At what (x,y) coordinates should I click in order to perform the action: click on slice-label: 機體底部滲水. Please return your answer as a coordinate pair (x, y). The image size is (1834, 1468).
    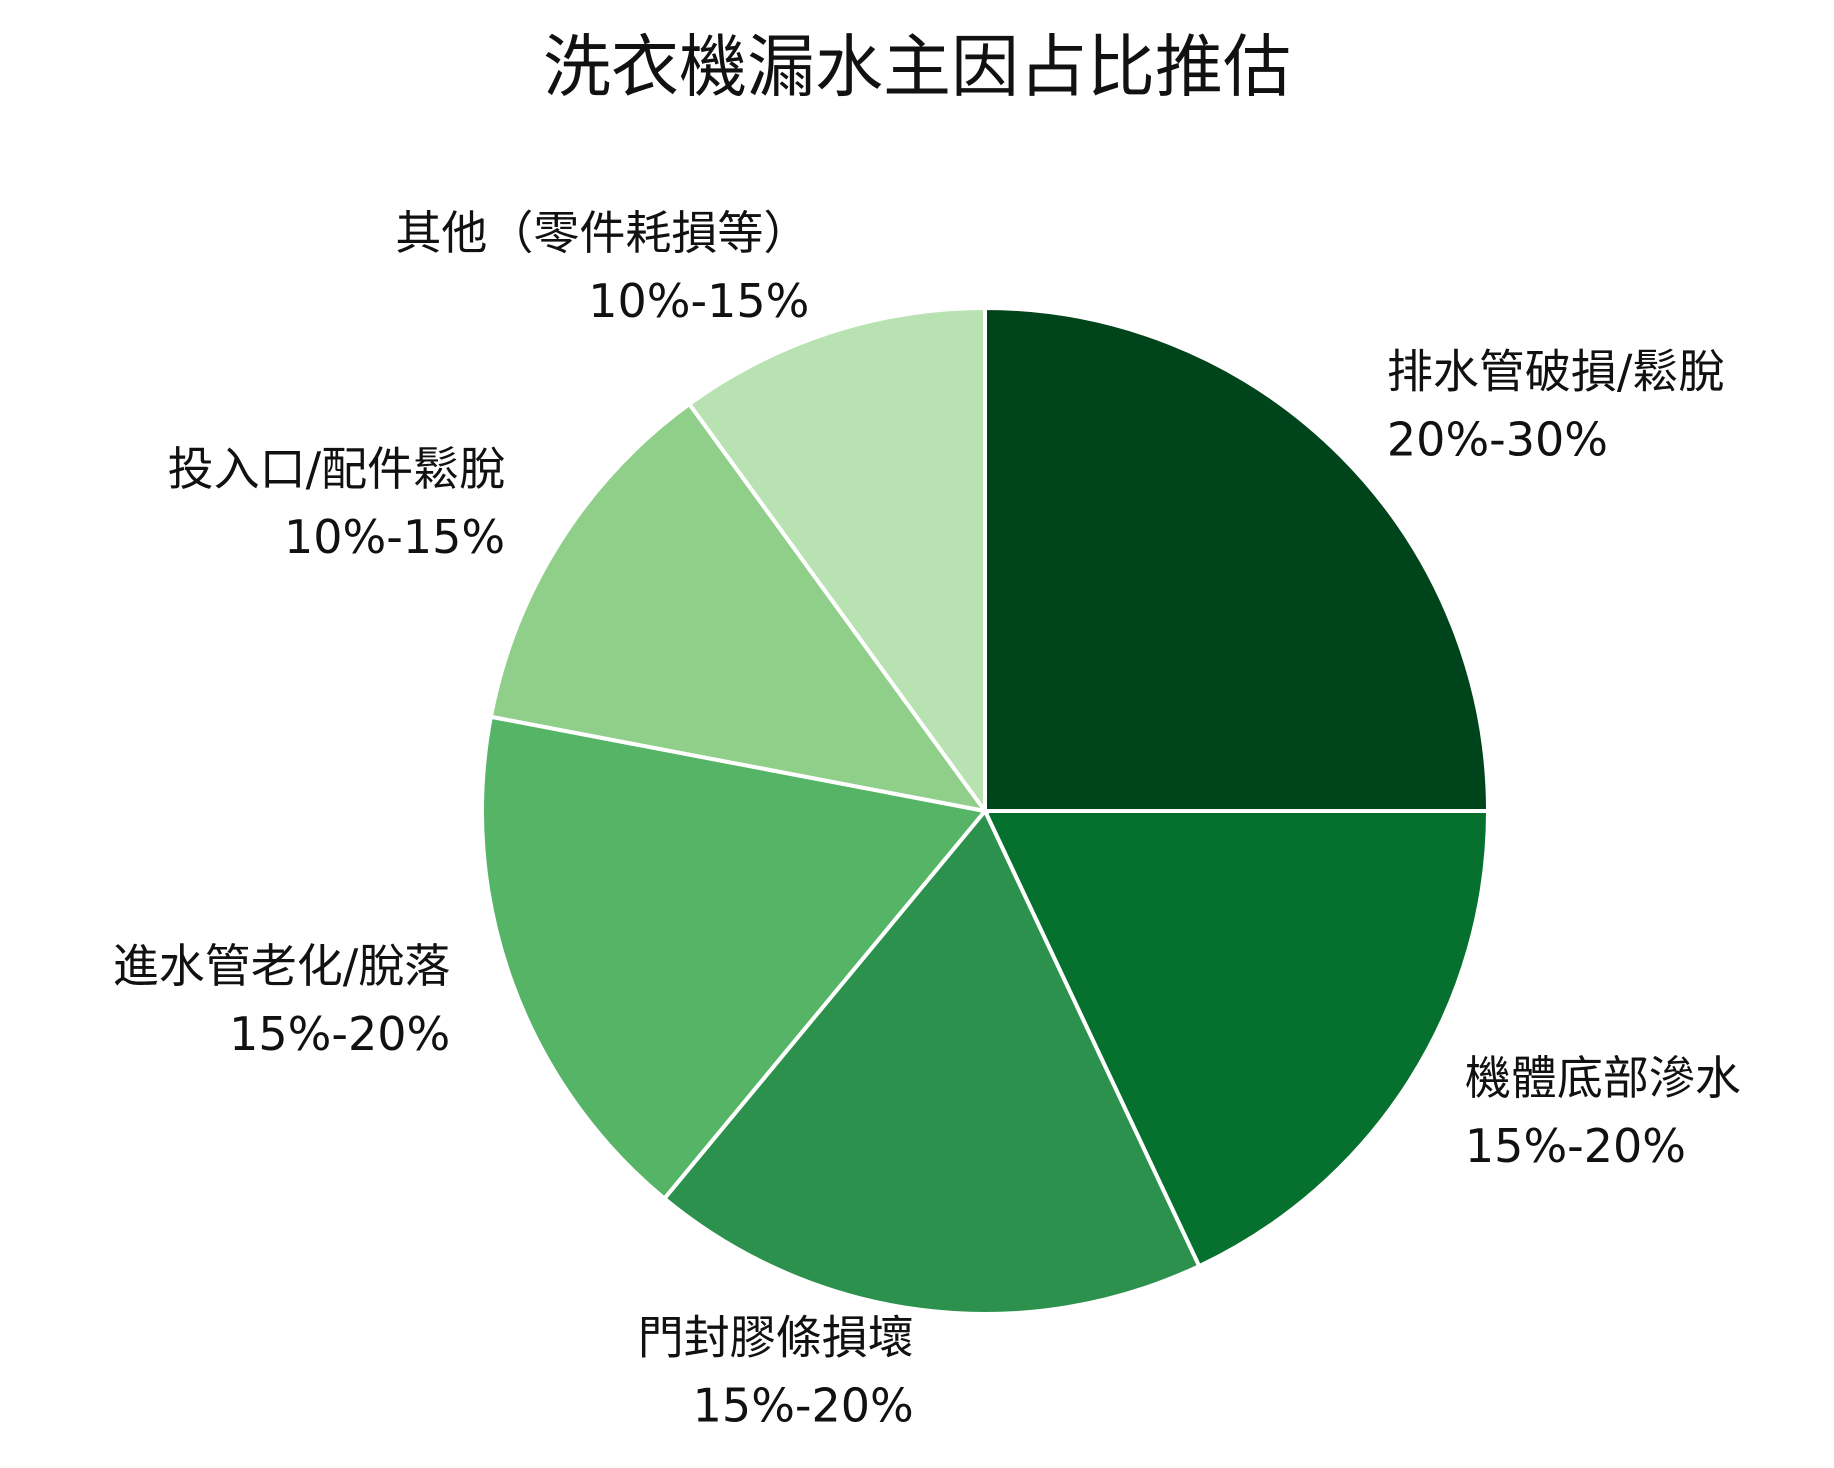
    Looking at the image, I should click on (1603, 1078).